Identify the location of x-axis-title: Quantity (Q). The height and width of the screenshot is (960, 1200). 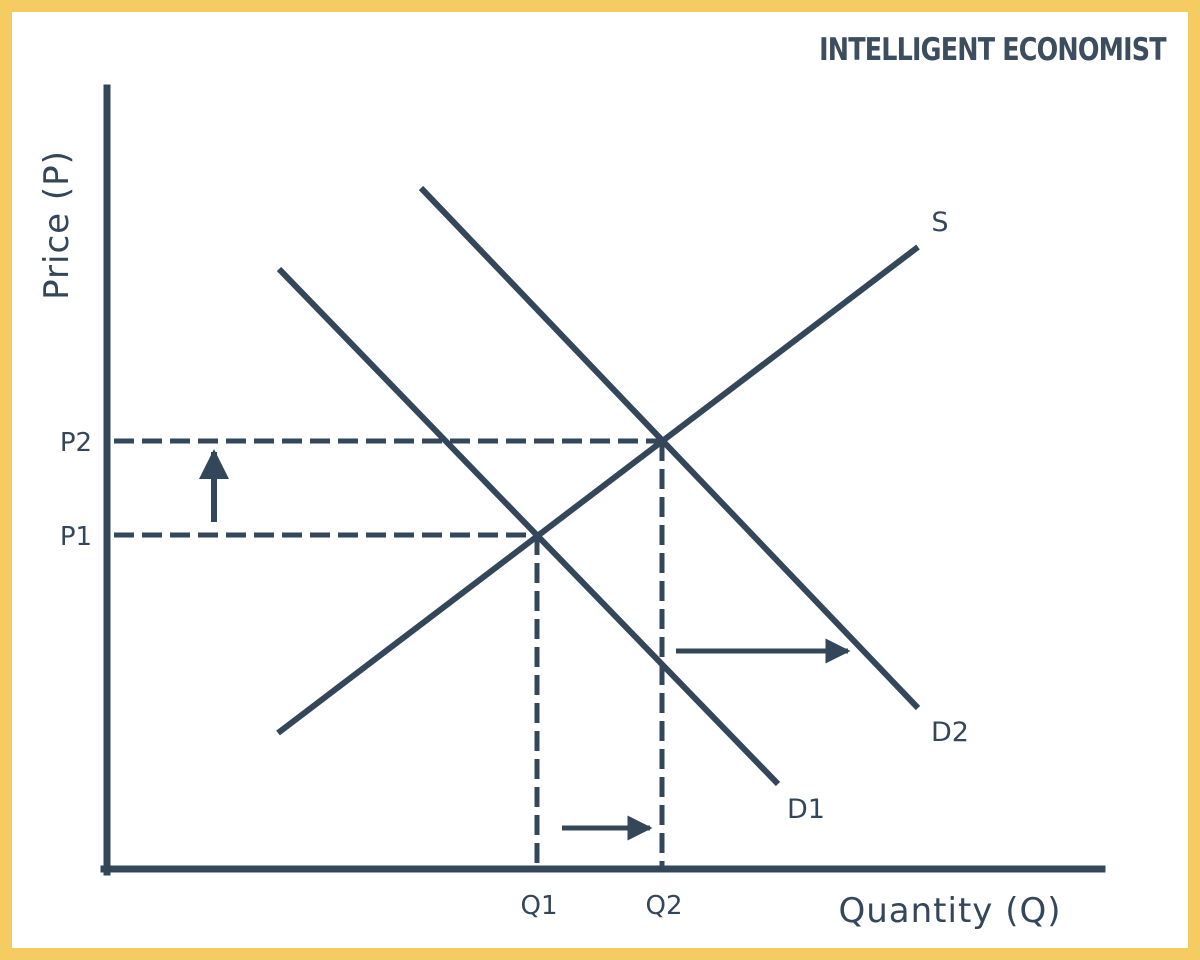
(949, 911).